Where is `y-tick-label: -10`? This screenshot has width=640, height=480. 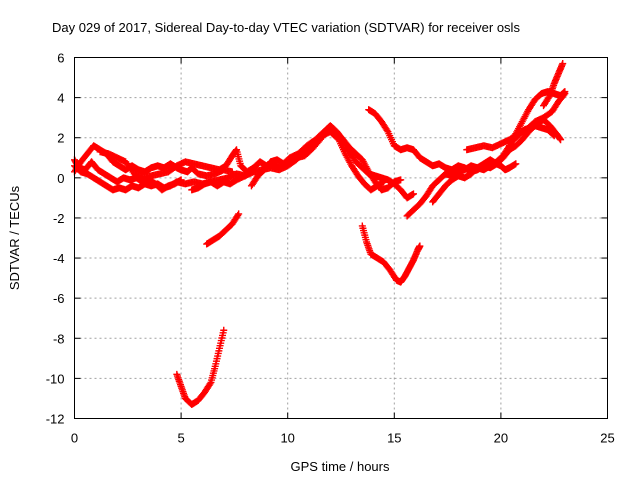 y-tick-label: -10 is located at coordinates (55, 378).